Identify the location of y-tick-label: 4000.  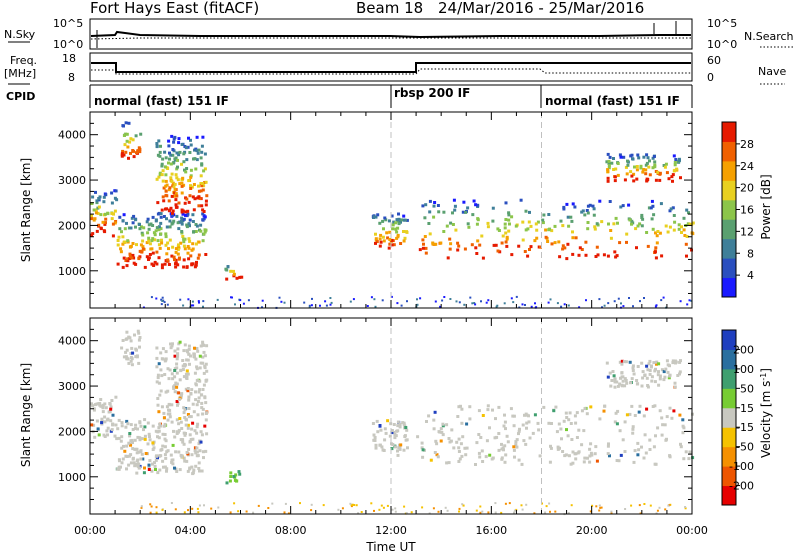
(72, 341).